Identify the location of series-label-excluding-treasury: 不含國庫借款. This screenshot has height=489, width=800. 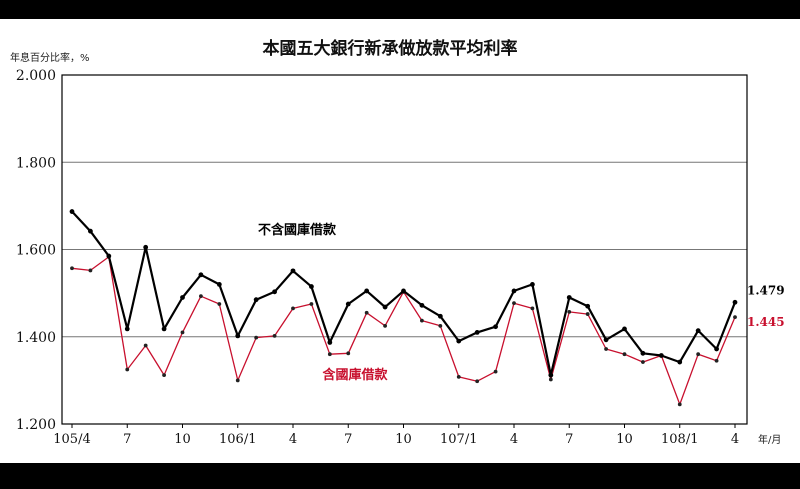
(297, 230).